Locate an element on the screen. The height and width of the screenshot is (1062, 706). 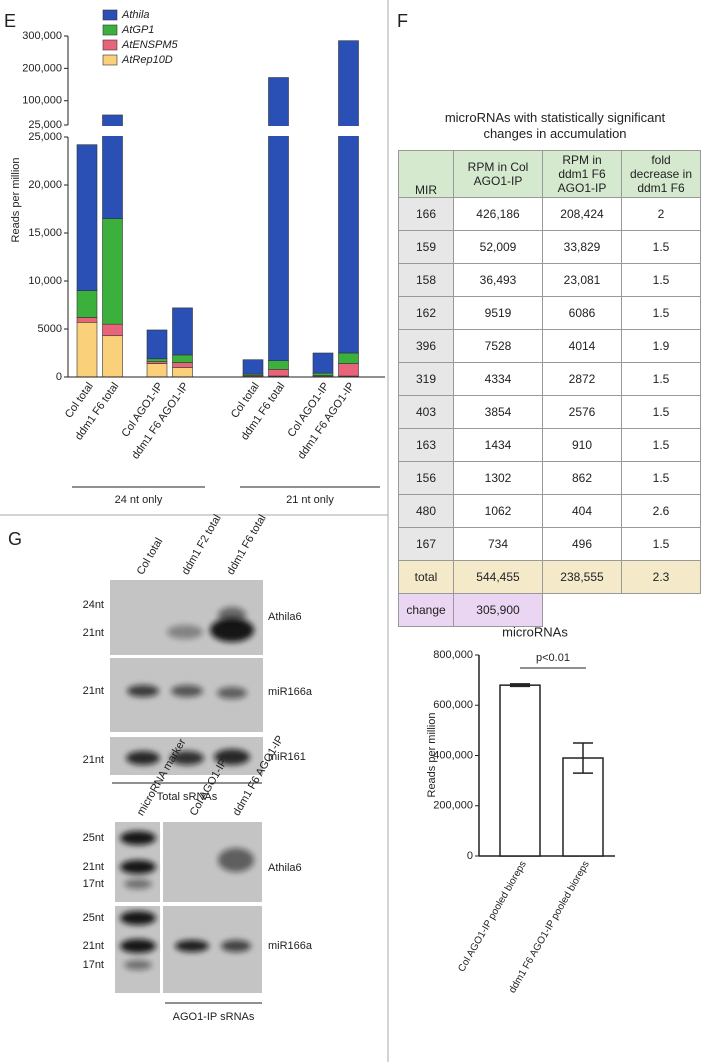
table-row: 403 3854 2576 1.5 is located at coordinates (549, 412).